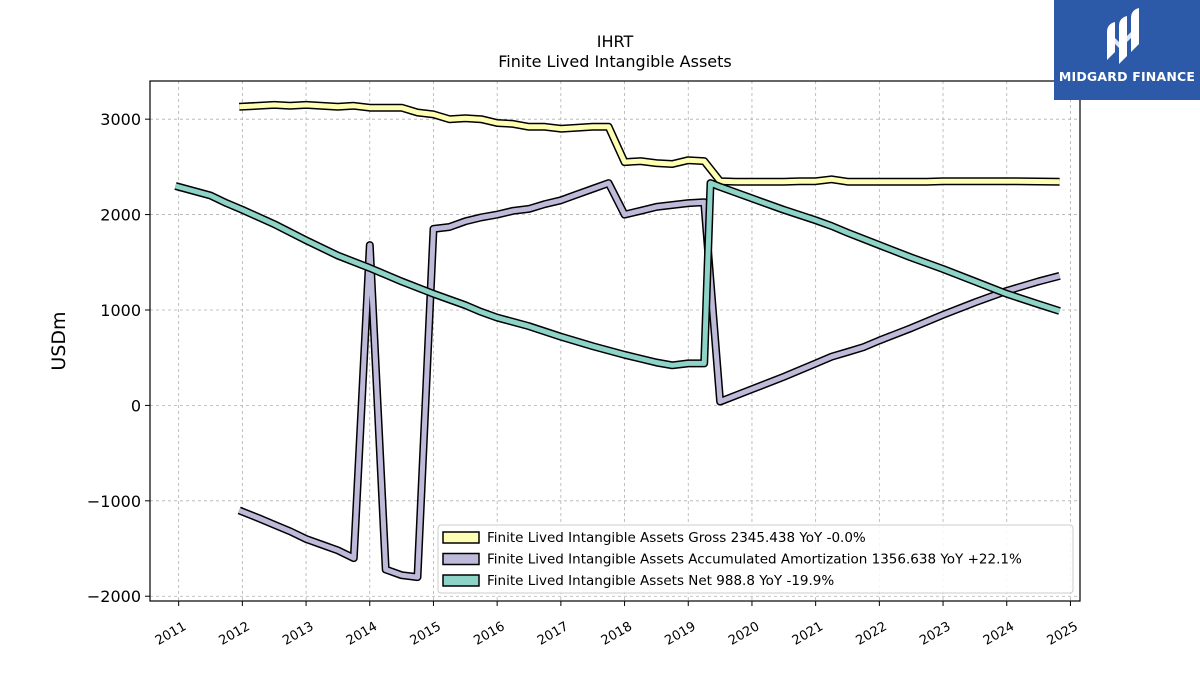  I want to click on y-tick-label: −2000, so click(114, 596).